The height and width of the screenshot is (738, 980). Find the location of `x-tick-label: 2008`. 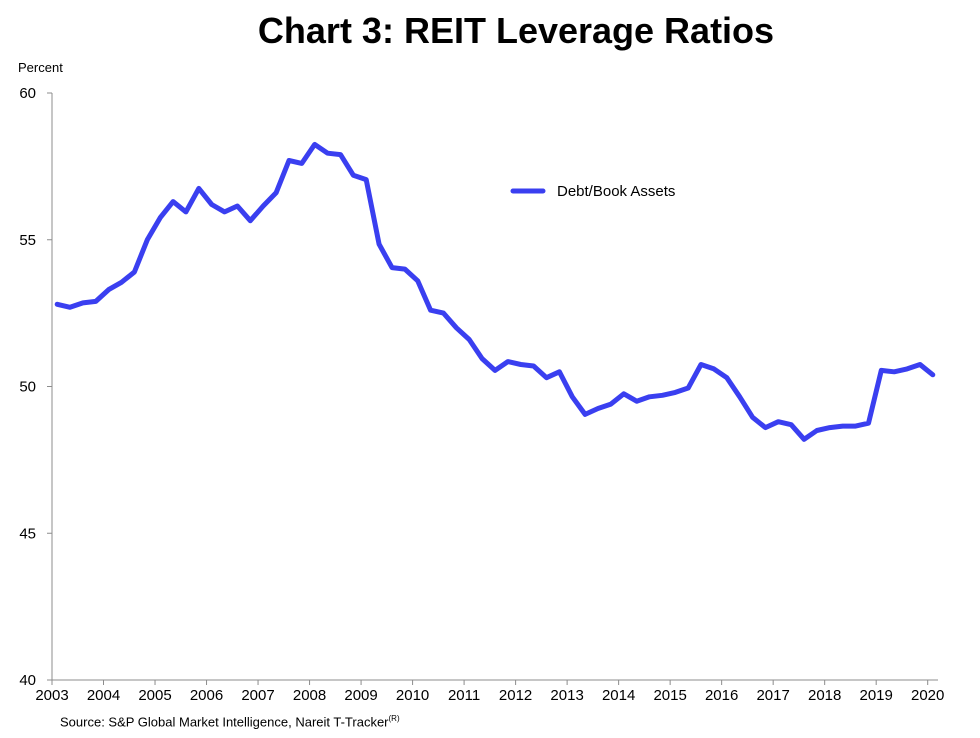

x-tick-label: 2008 is located at coordinates (309, 695).